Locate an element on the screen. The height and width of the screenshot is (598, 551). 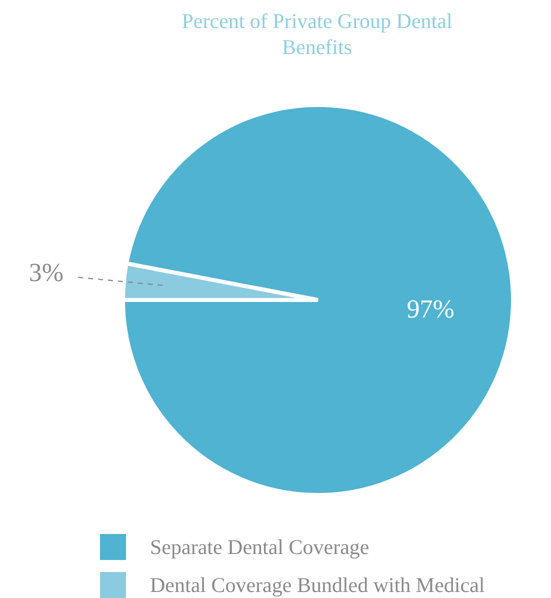
data-label: 97% is located at coordinates (430, 309).